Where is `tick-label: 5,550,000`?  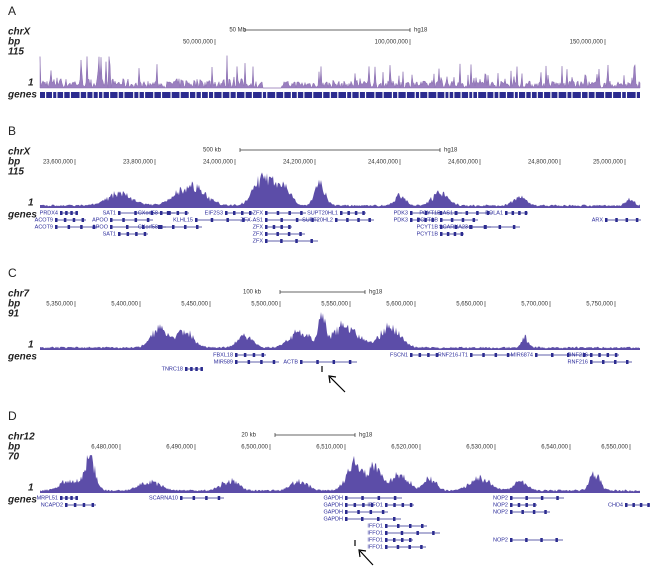
tick-label: 5,550,000 is located at coordinates (334, 305).